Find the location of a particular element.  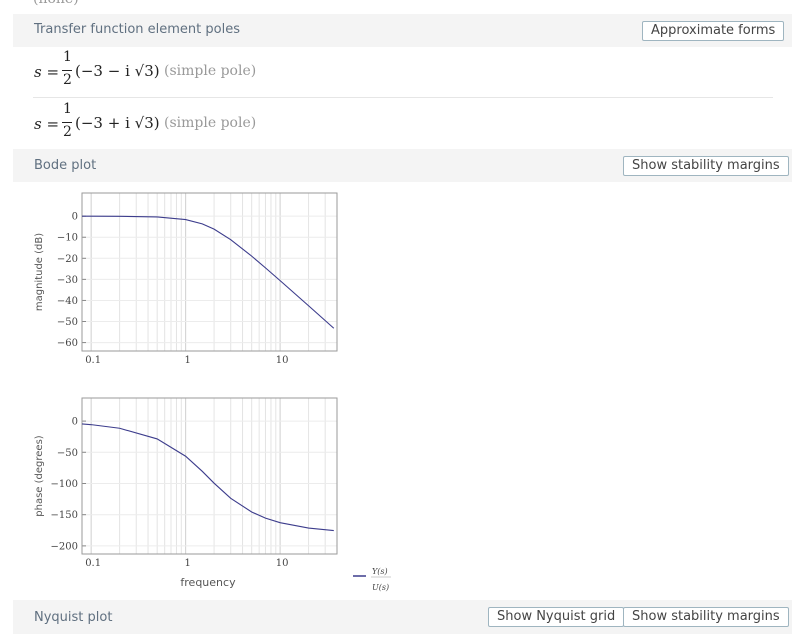

section-title: Bode plot is located at coordinates (65, 165).